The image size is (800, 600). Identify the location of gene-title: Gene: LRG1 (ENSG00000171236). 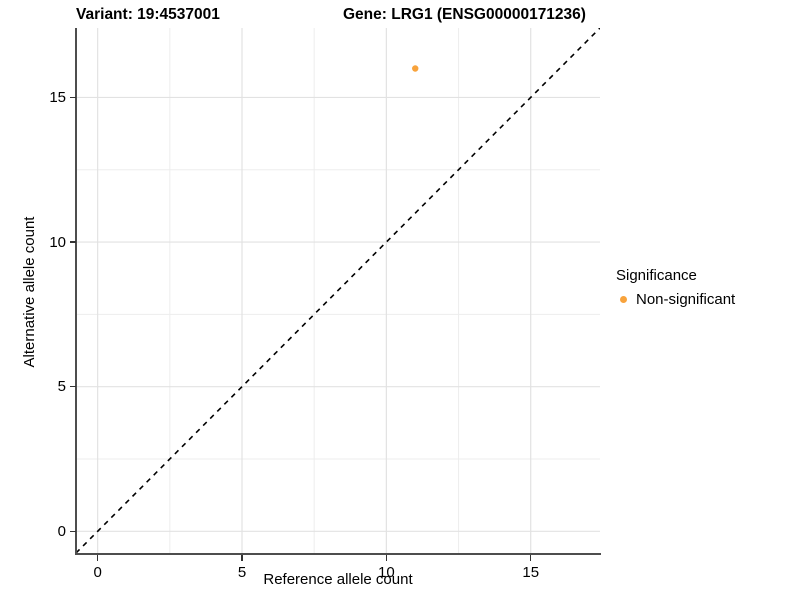
(464, 14).